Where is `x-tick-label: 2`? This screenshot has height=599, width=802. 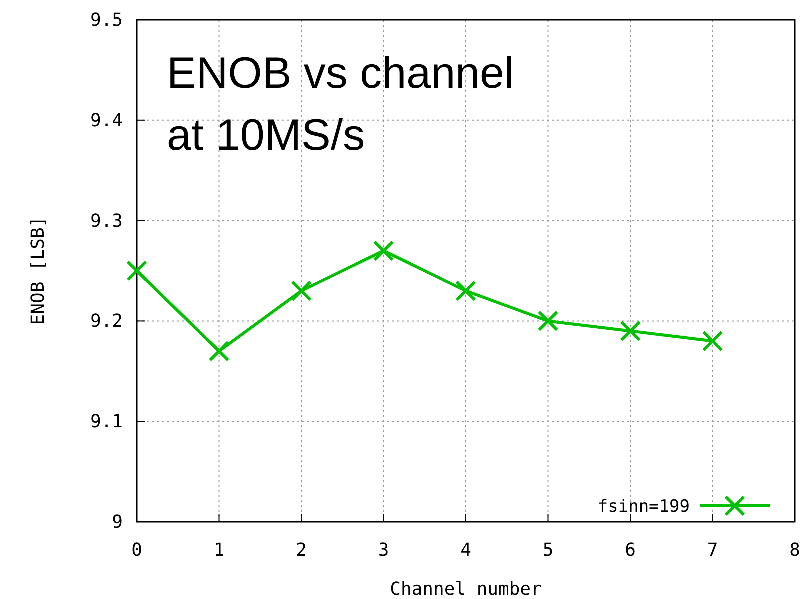
x-tick-label: 2 is located at coordinates (301, 550).